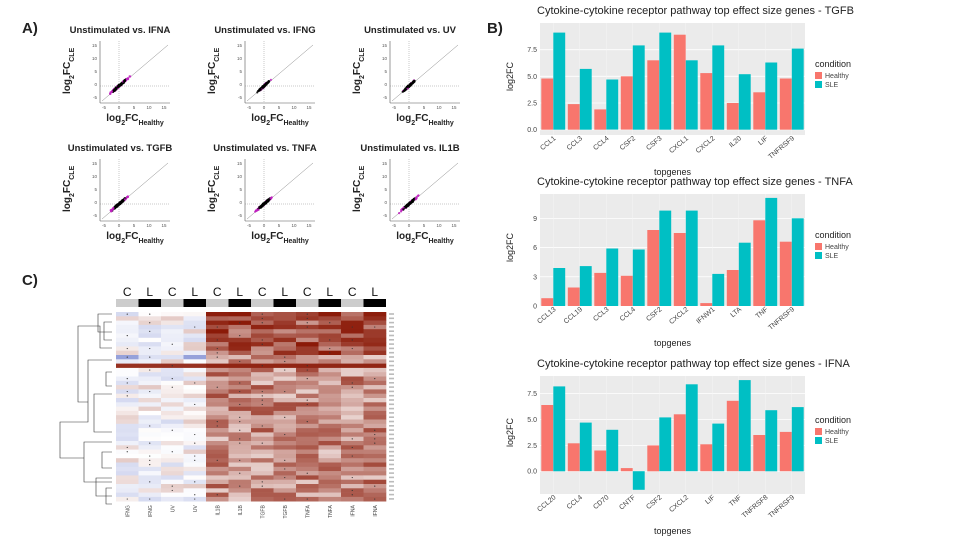  What do you see at coordinates (261, 84) in the screenshot?
I see `scatter-svg: log2FCCLE 15 10 5 0 -5 -5 0 5 10 15 log2FCHealthy` at bounding box center [261, 84].